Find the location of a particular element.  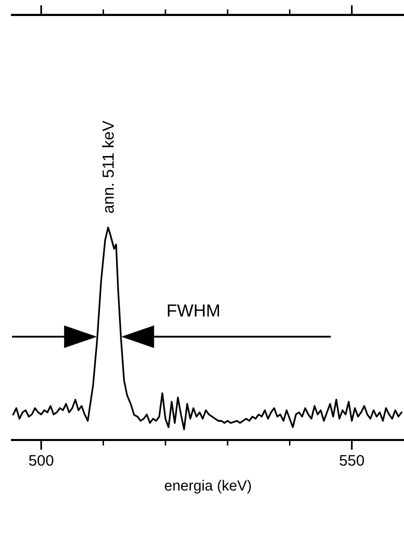

x-tick-label: 500 is located at coordinates (41, 460).